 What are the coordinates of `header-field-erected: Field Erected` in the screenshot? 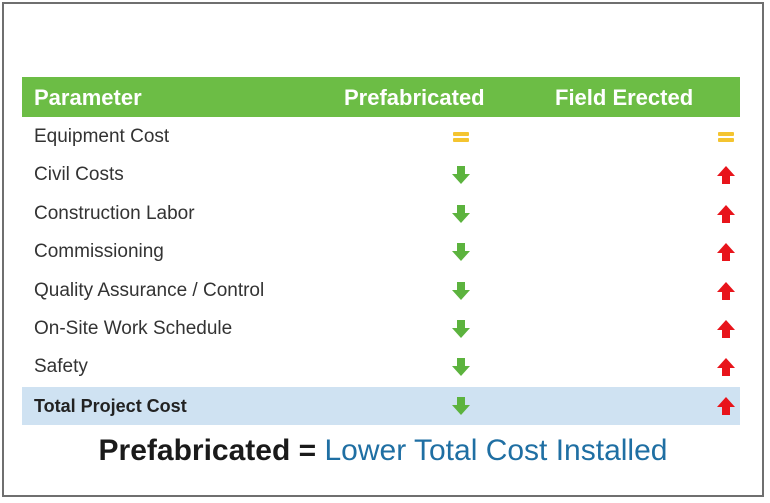 It's located at (624, 97).